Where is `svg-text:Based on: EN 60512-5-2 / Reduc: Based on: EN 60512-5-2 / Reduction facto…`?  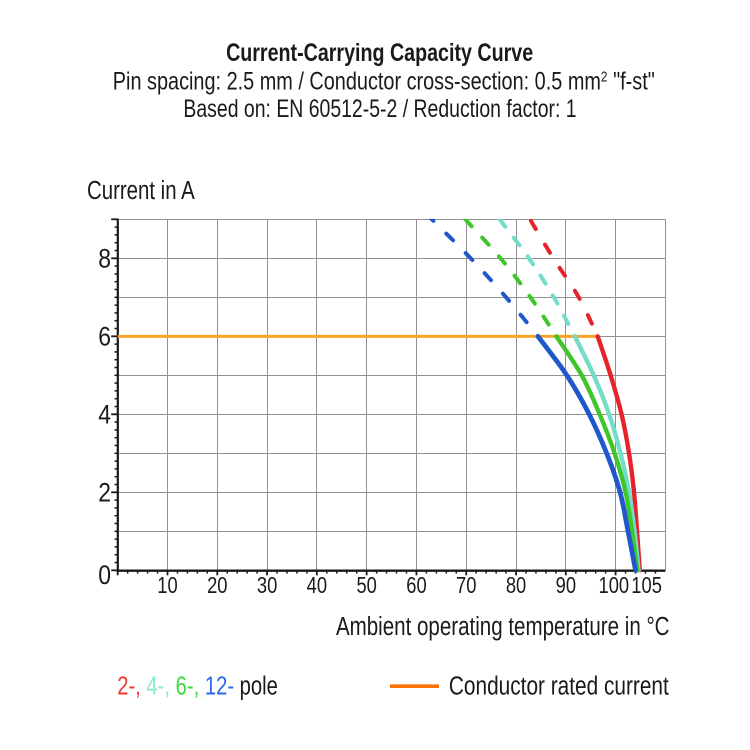
svg-text:Based on: EN 60512-5-2 / Reduc: Based on: EN 60512-5-2 / Reduction facto… is located at coordinates (379, 109).